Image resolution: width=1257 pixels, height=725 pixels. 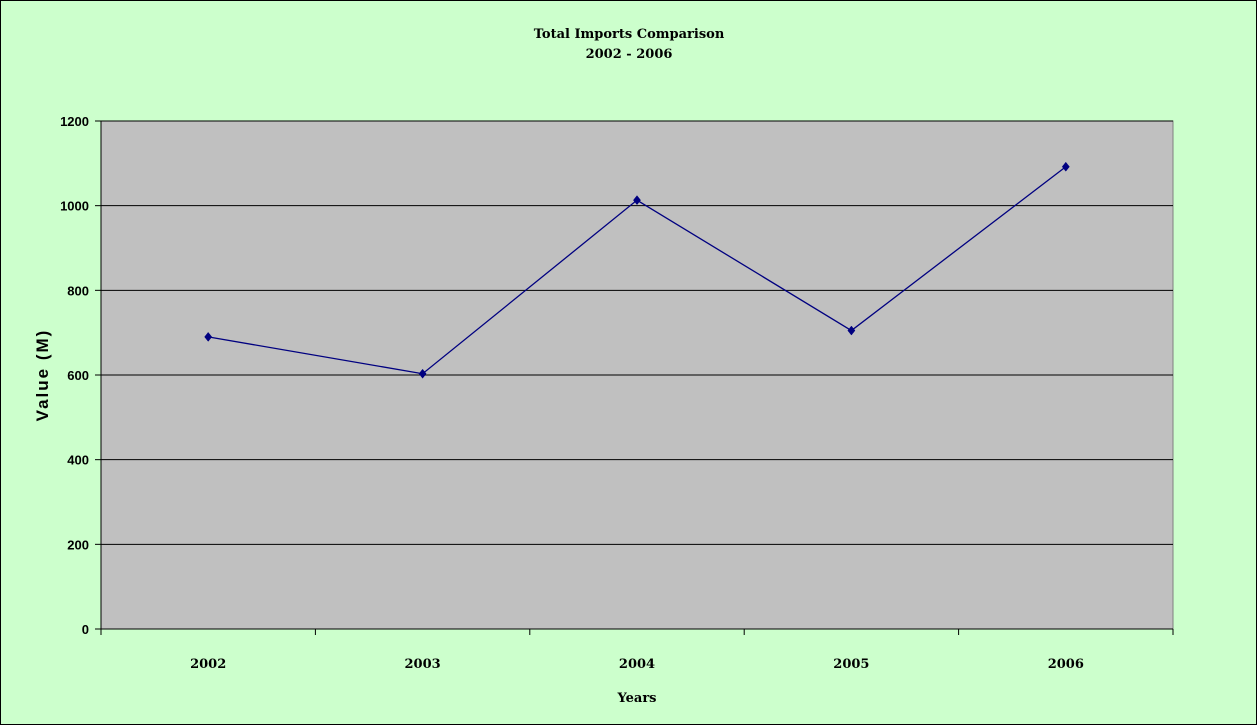 What do you see at coordinates (78, 460) in the screenshot?
I see `y-tick-label: 400` at bounding box center [78, 460].